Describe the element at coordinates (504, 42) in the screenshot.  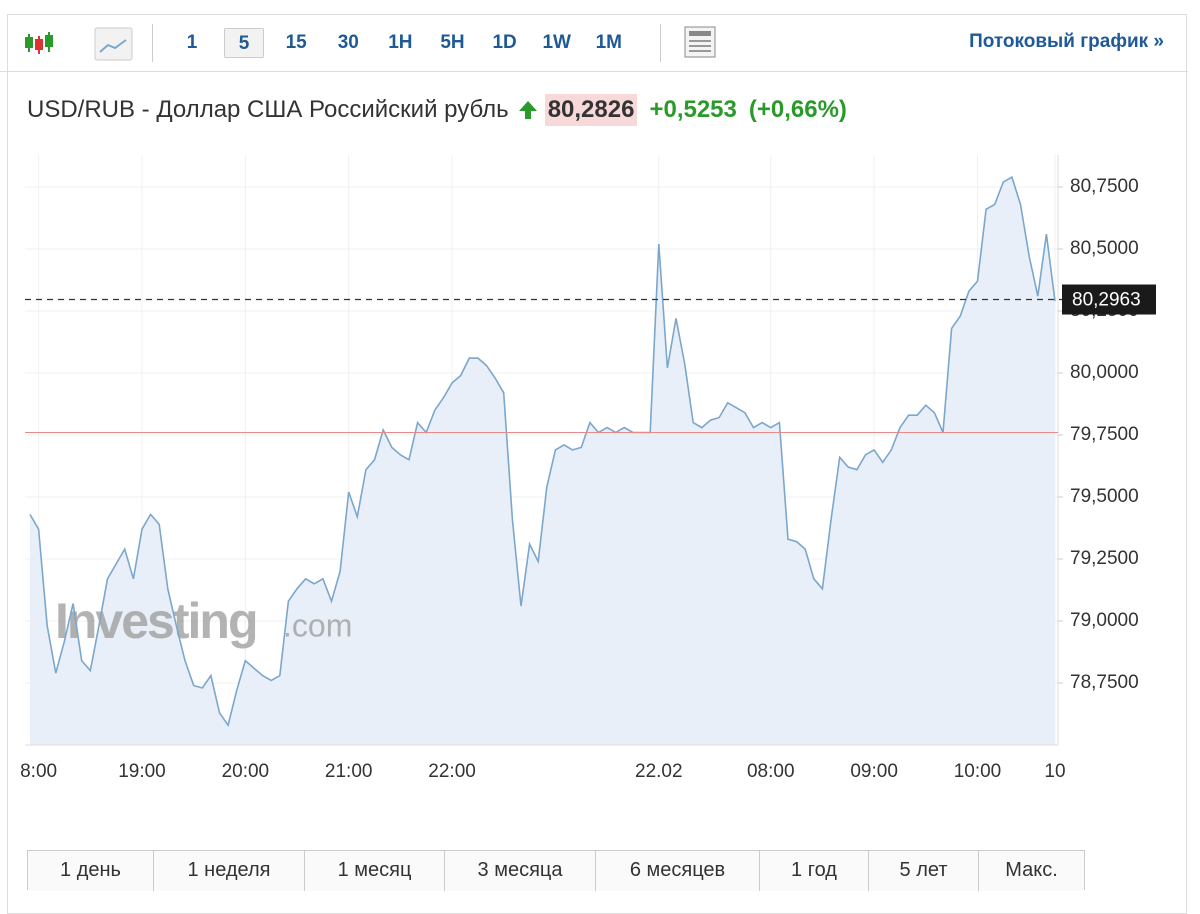
I see `interval-button: 1D` at that location.